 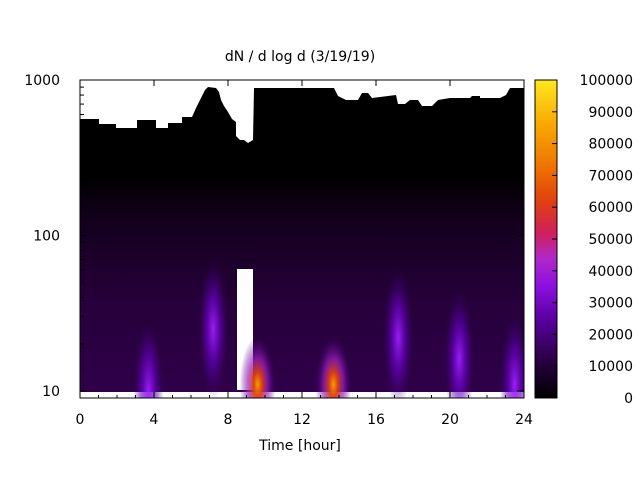 I want to click on colorbar-tick-label: 30000, so click(x=610, y=304).